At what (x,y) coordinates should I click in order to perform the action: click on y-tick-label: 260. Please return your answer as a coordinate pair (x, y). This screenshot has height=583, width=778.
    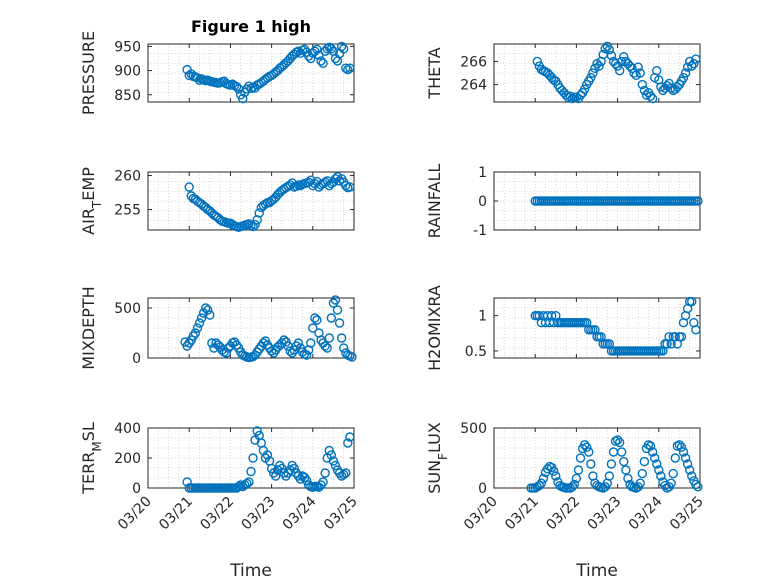
    Looking at the image, I should click on (127, 176).